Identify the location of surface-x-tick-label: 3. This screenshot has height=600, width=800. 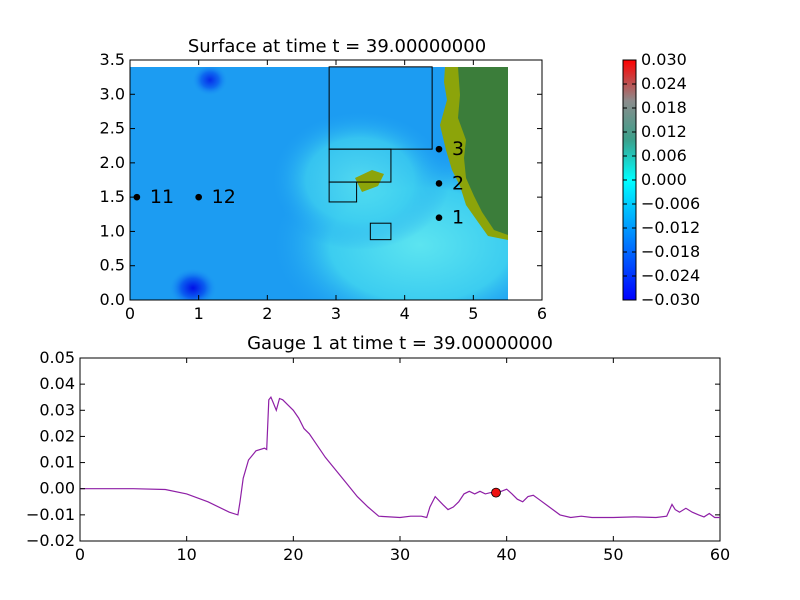
(336, 313).